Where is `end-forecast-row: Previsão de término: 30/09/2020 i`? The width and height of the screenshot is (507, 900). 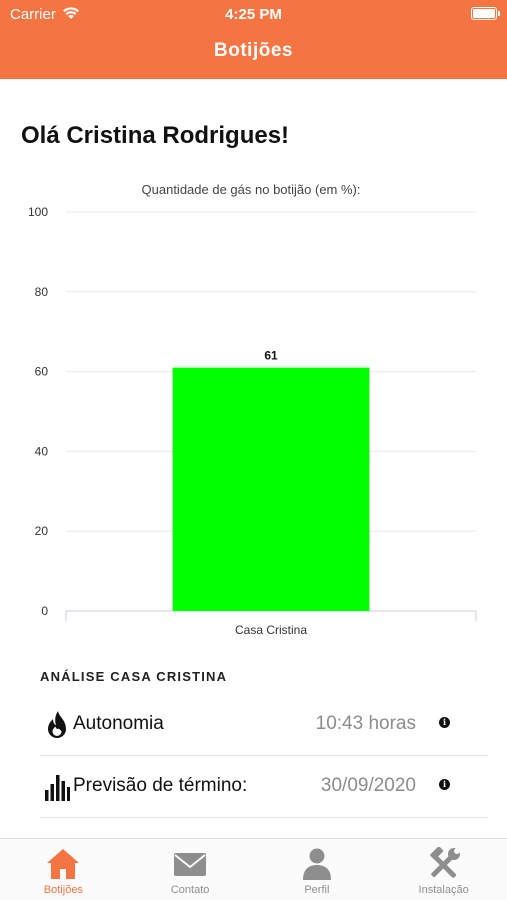 end-forecast-row: Previsão de término: 30/09/2020 i is located at coordinates (264, 787).